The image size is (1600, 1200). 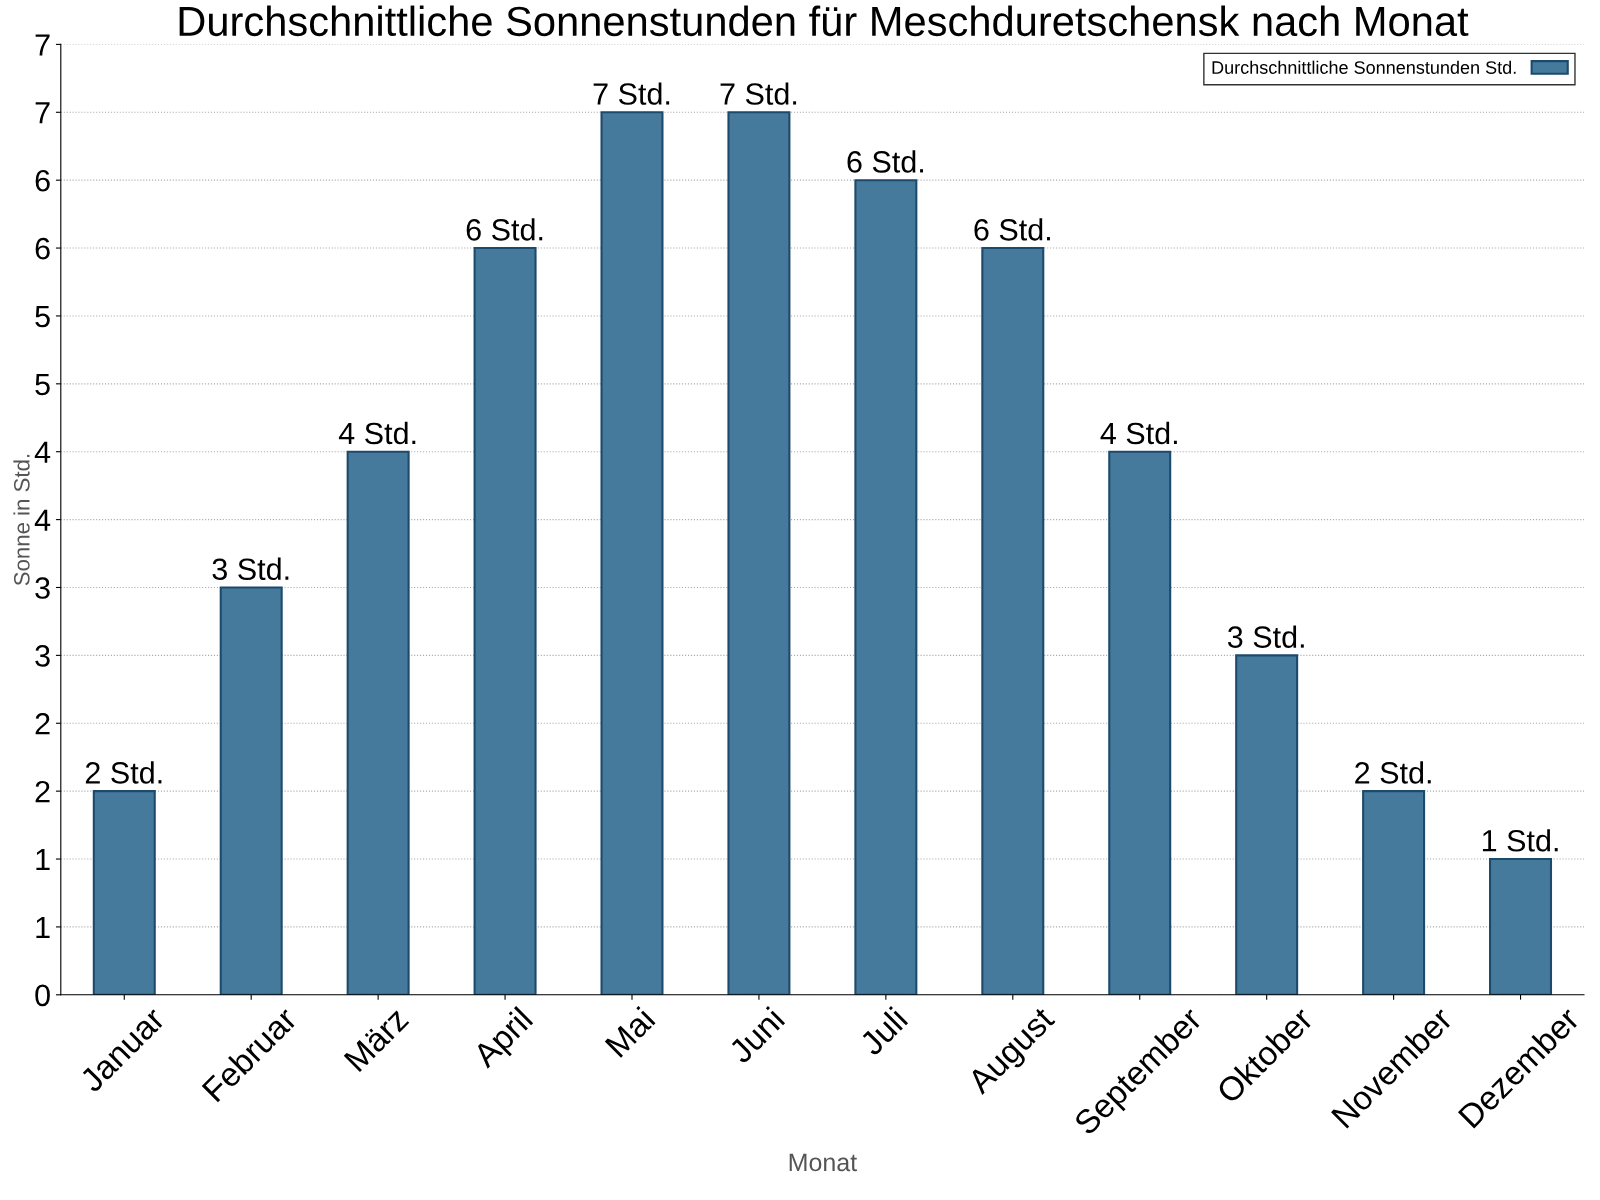 What do you see at coordinates (824, 21) in the screenshot?
I see `chart-title: Durchschnittliche Sonnenstunden für Meschduretschensk nach Monat` at bounding box center [824, 21].